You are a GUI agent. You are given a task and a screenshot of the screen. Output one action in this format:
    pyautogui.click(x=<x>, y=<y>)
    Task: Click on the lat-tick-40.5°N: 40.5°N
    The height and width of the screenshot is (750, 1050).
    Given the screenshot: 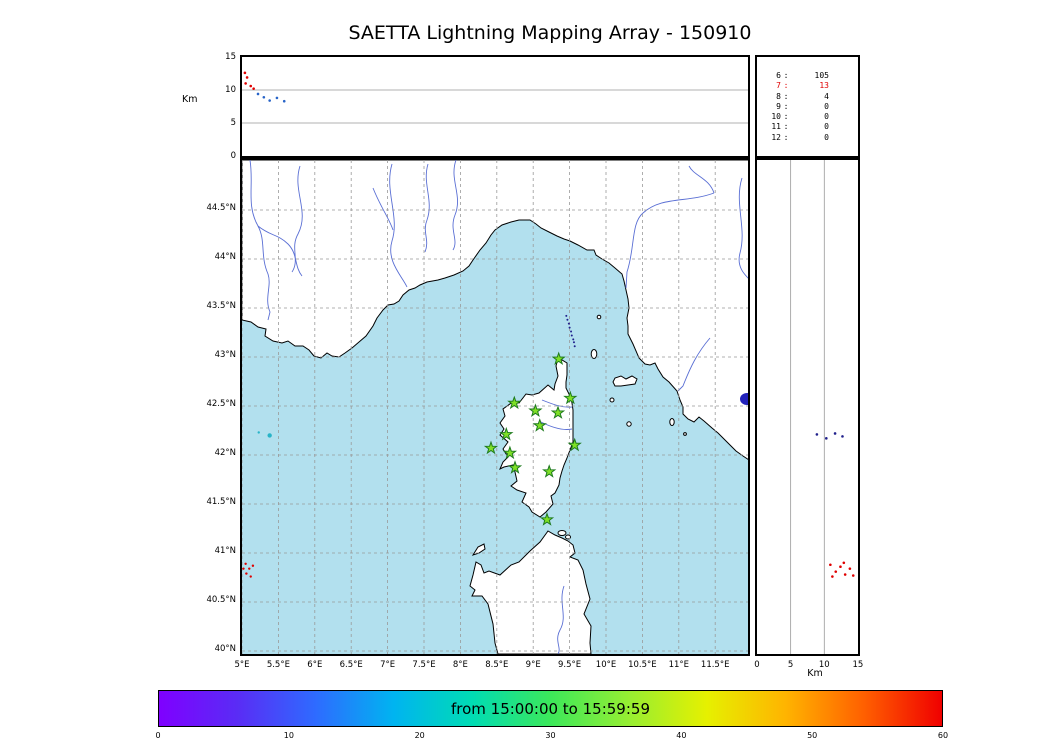 What is the action you would take?
    pyautogui.click(x=221, y=599)
    